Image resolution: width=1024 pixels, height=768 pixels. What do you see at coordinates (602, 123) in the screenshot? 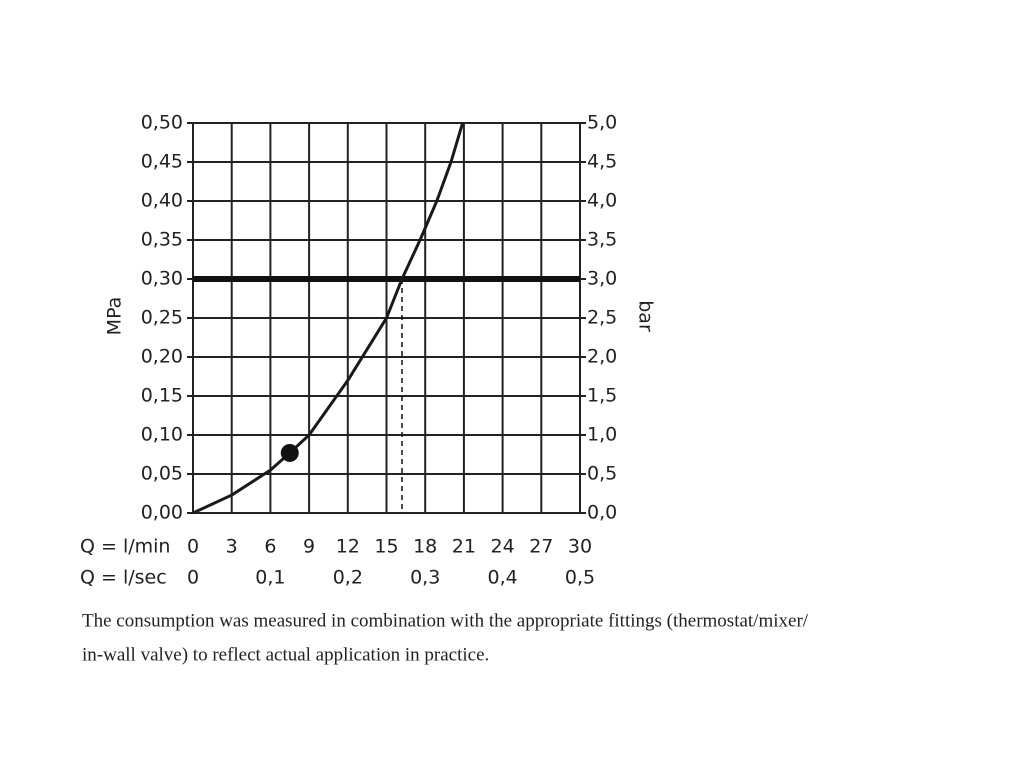
I see `y2-tick-label: 5,0` at bounding box center [602, 123].